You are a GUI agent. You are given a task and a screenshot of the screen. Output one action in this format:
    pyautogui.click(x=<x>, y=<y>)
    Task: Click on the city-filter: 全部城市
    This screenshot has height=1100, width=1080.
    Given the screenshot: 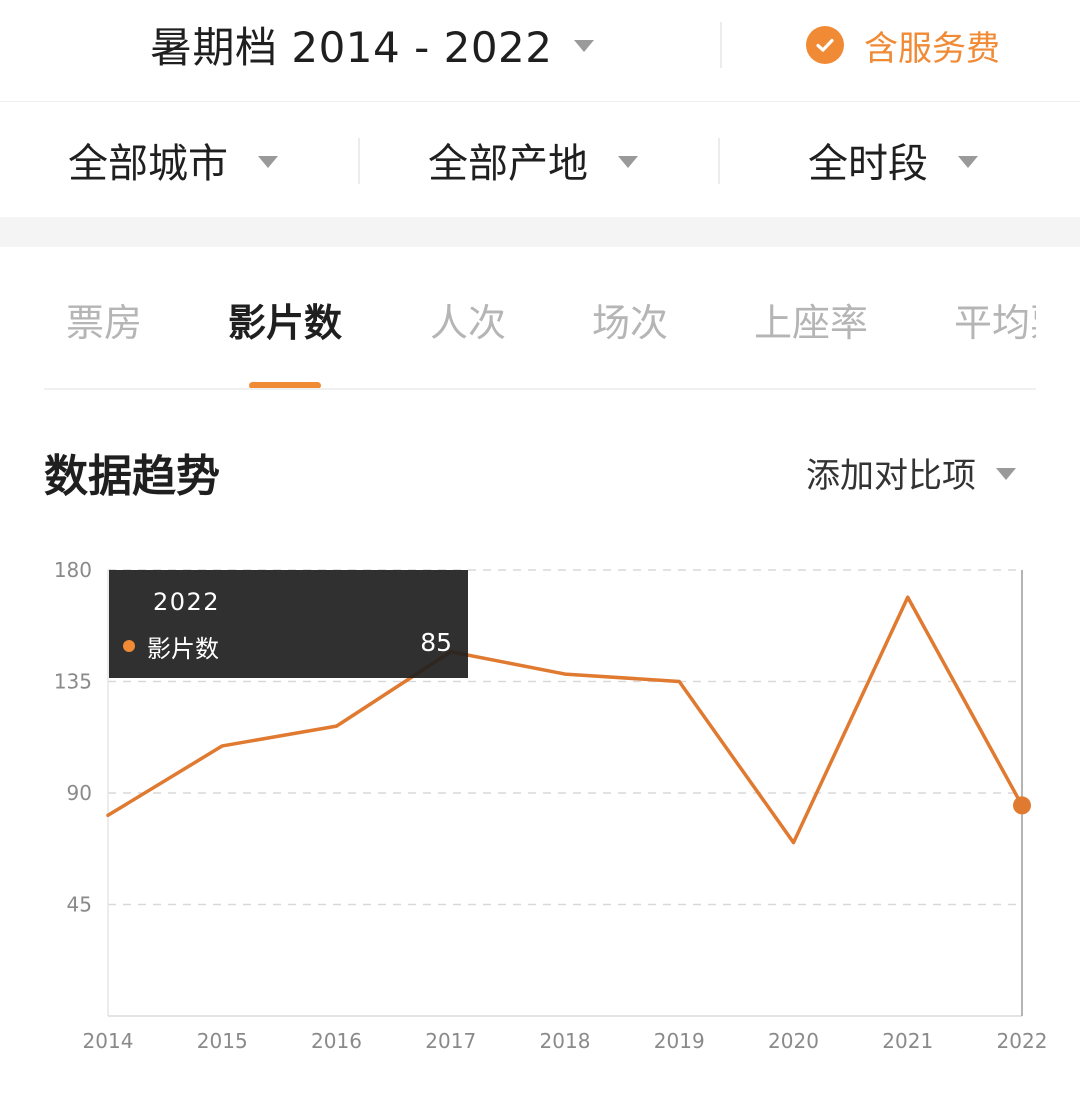 What is the action you would take?
    pyautogui.click(x=173, y=160)
    